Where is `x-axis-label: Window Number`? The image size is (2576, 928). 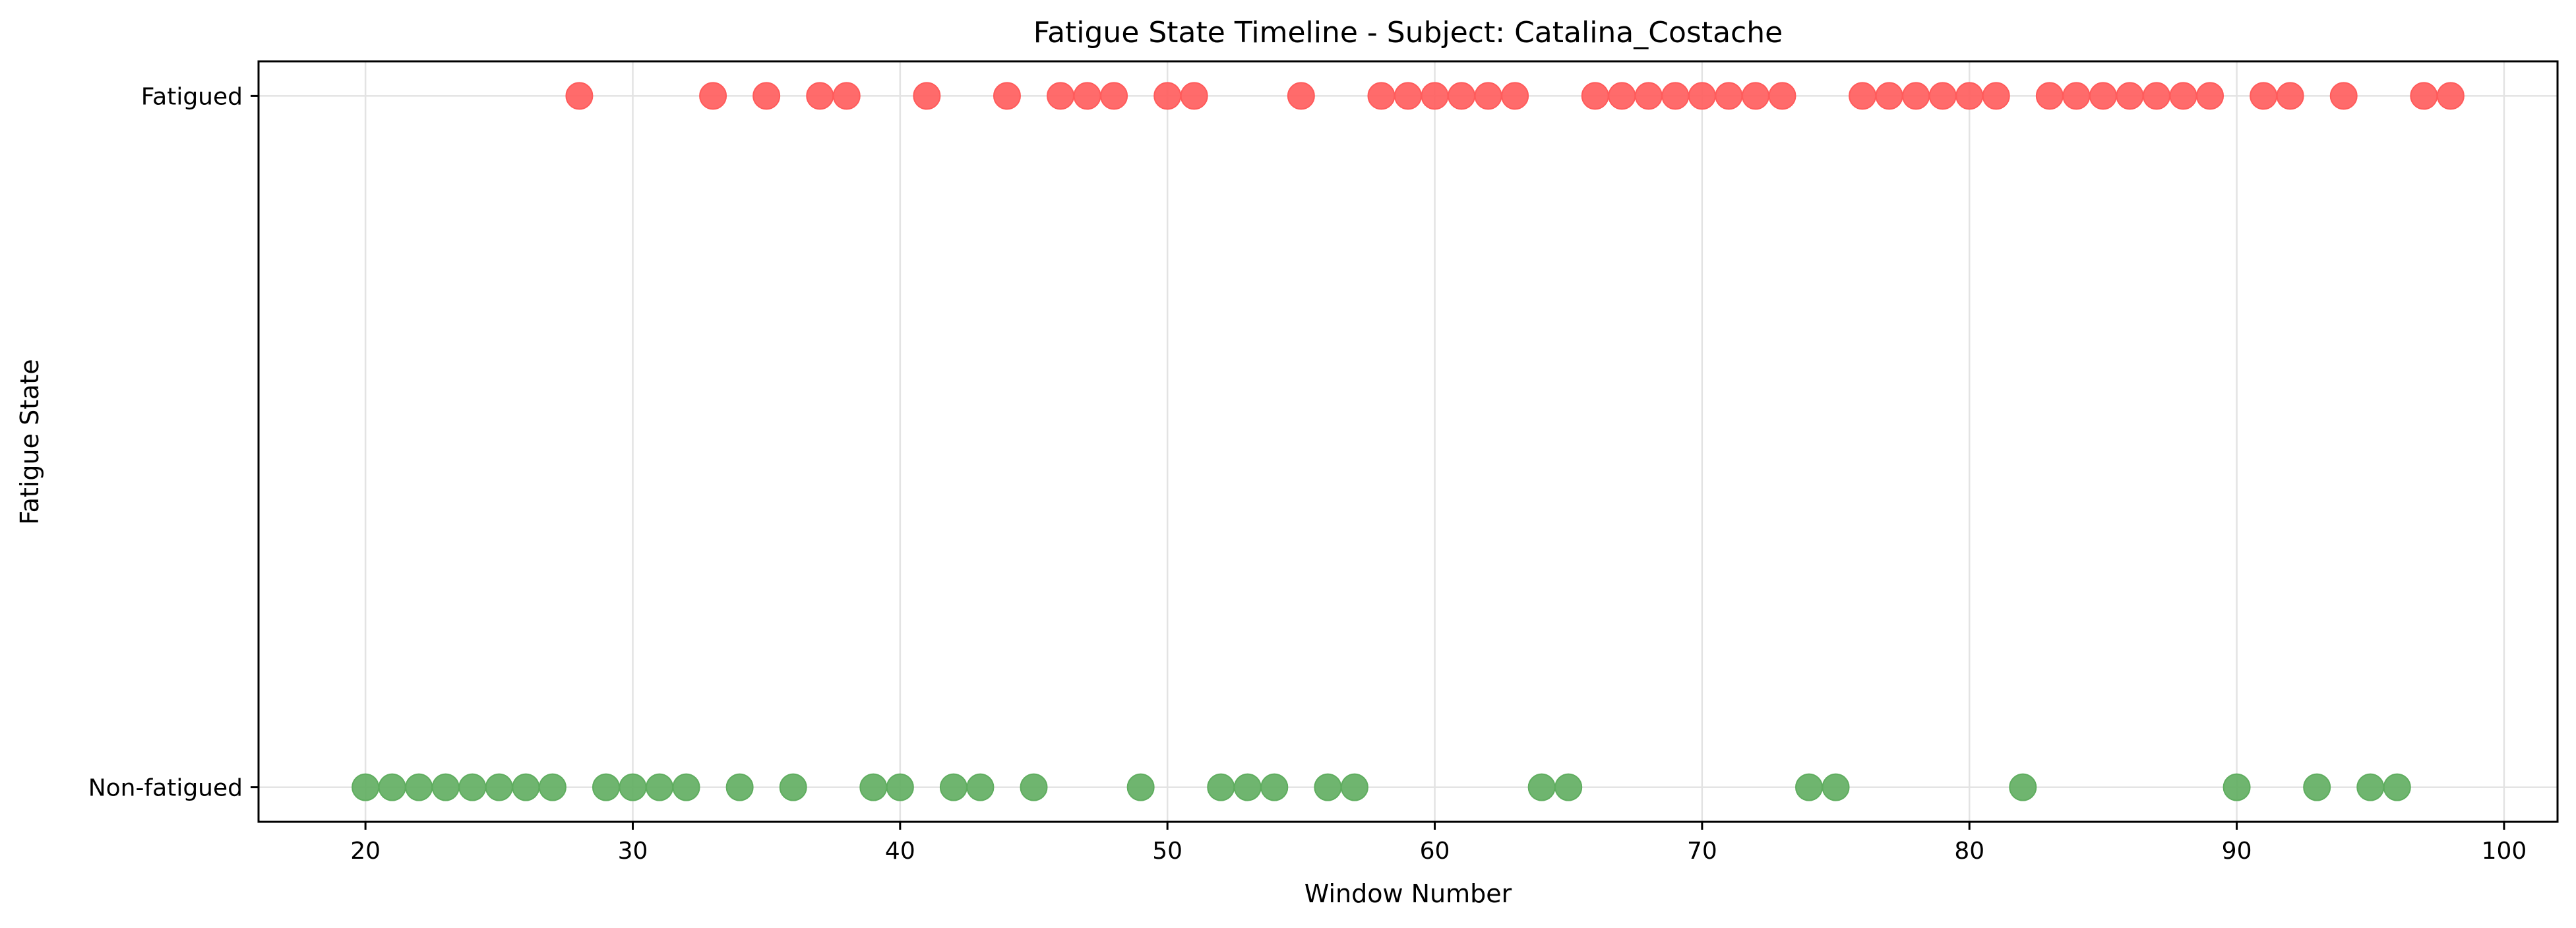
x-axis-label: Window Number is located at coordinates (1408, 893).